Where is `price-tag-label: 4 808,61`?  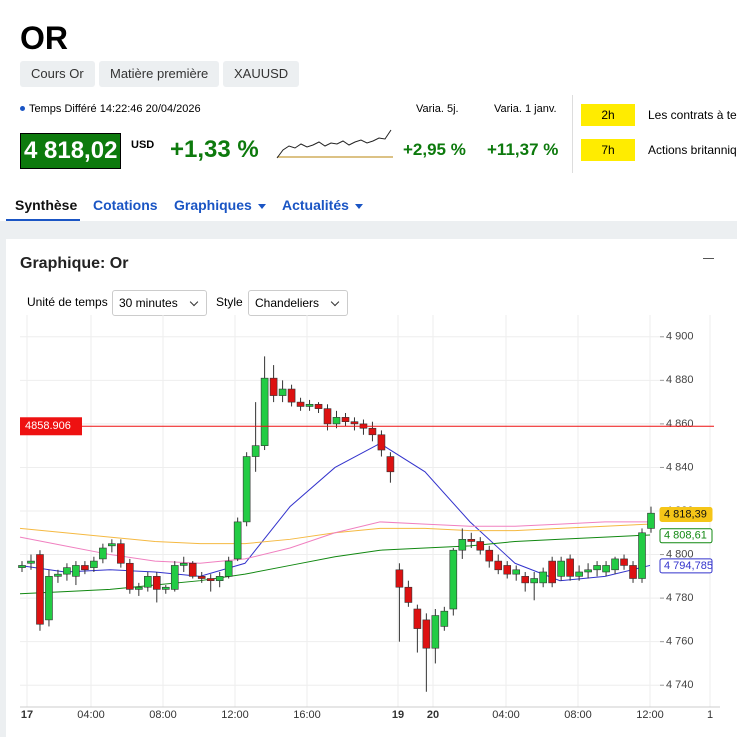 price-tag-label: 4 808,61 is located at coordinates (685, 536).